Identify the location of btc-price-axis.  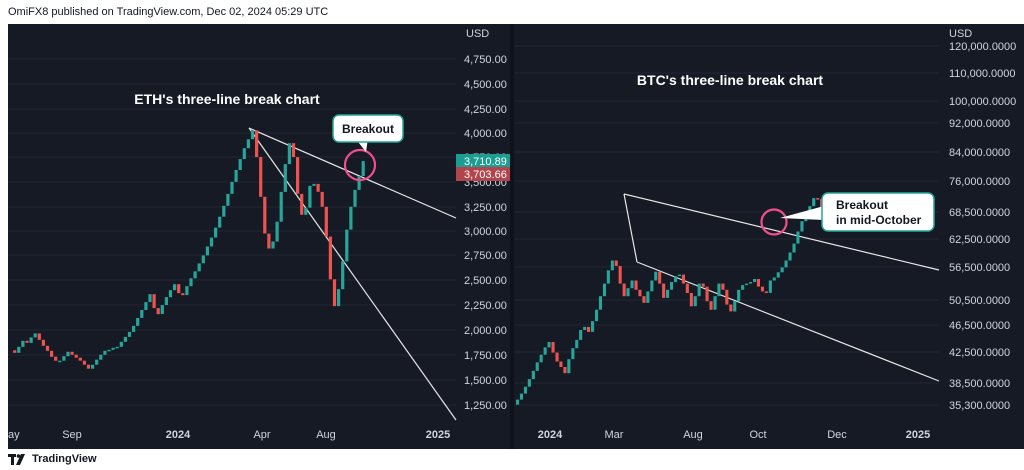
(981, 236).